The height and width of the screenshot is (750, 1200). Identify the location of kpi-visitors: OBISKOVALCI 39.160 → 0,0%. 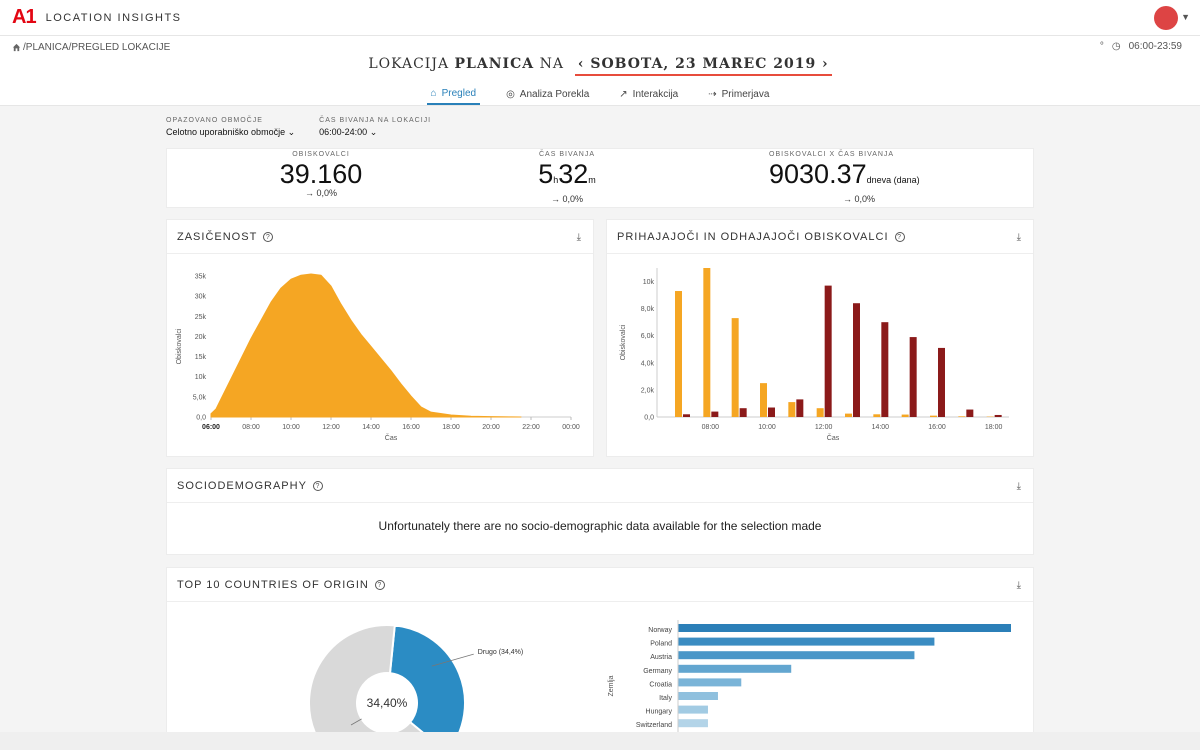
(321, 174).